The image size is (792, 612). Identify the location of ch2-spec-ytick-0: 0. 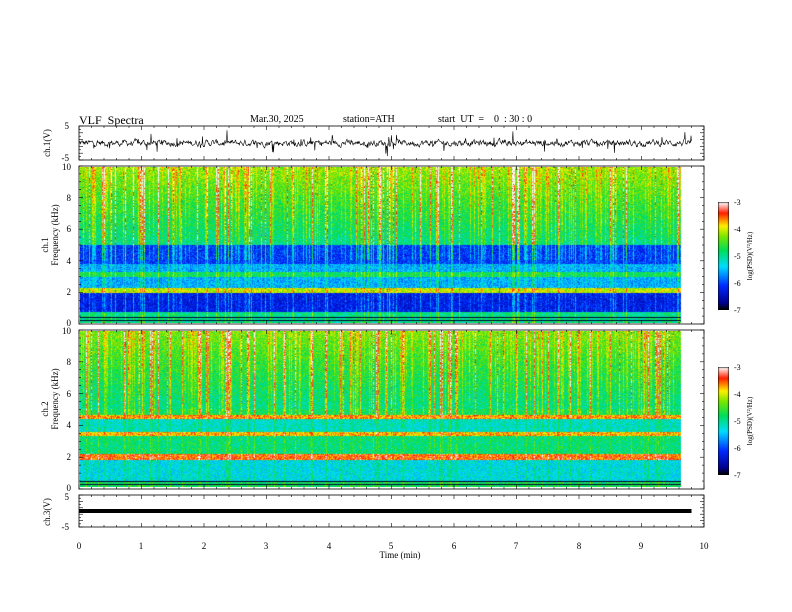
(69, 488).